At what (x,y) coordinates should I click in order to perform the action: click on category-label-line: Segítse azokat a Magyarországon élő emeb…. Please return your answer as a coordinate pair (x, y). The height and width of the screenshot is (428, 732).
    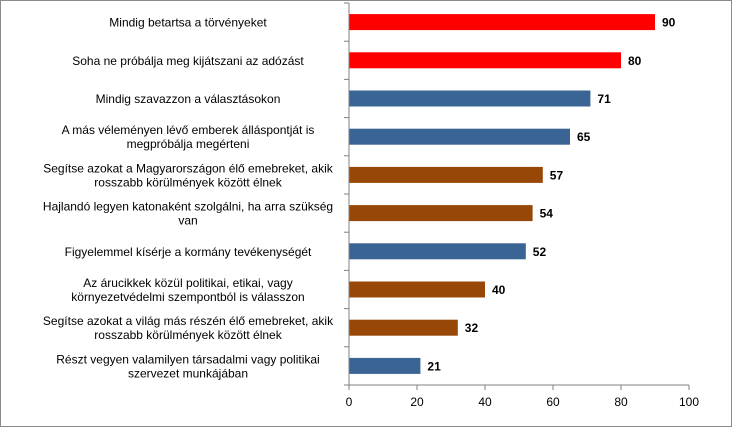
    Looking at the image, I should click on (188, 168).